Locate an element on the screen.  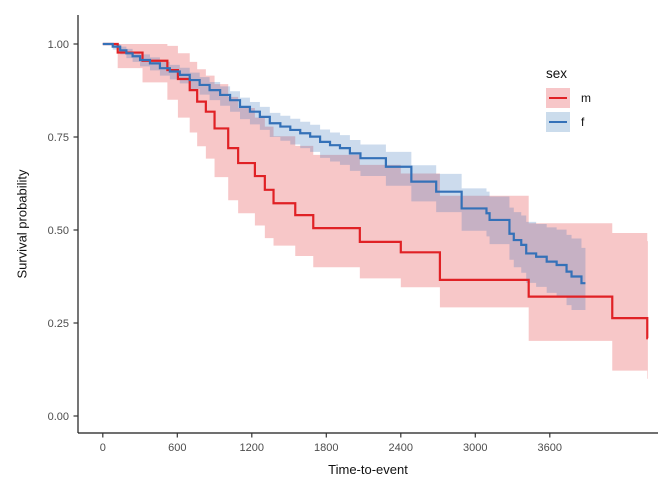
x-tick-label: 2400 is located at coordinates (401, 448).